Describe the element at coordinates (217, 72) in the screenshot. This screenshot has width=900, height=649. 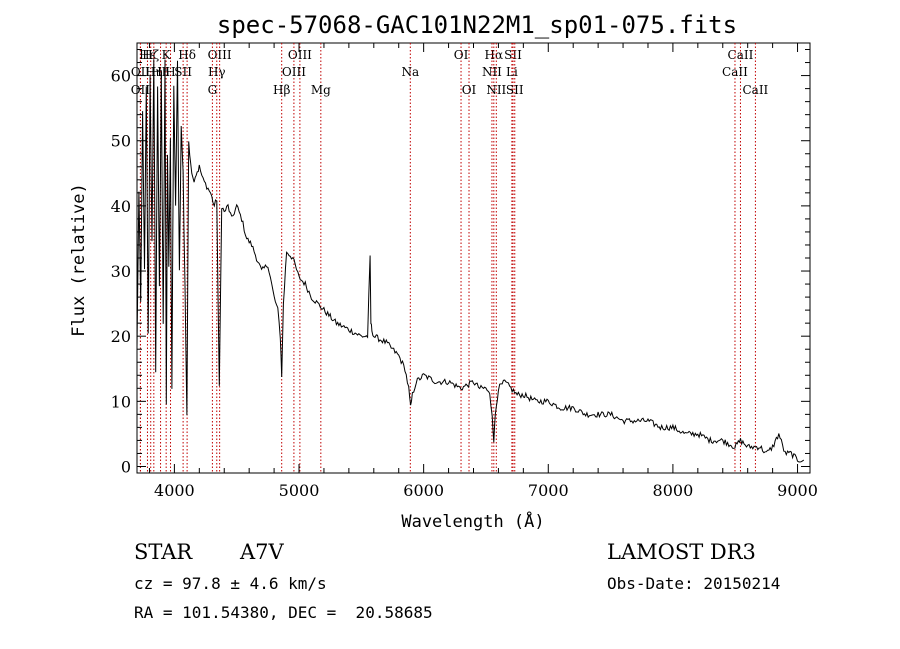
I see `line-marker-label: Hγ` at that location.